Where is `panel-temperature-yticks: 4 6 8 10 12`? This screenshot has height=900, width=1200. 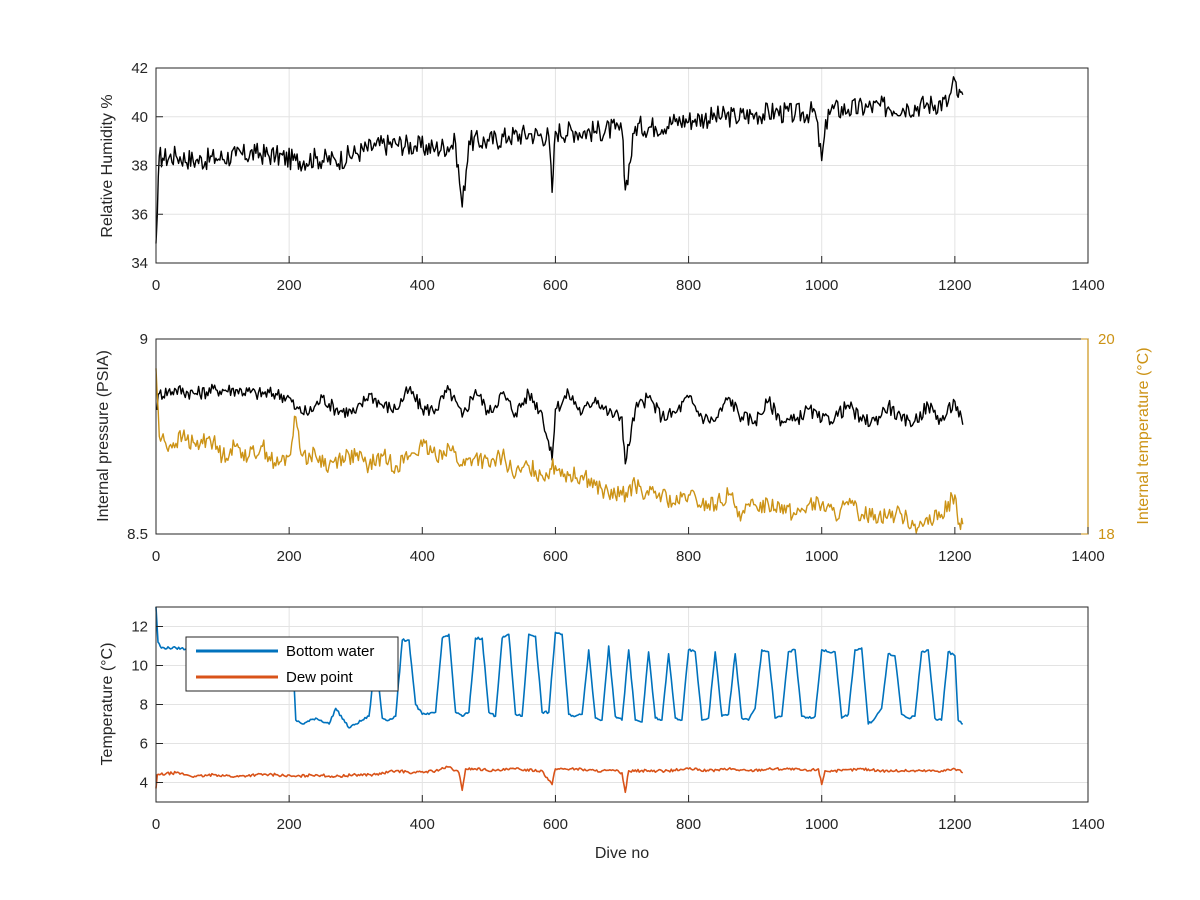
panel-temperature-yticks: 4 6 8 10 12 is located at coordinates (147, 705).